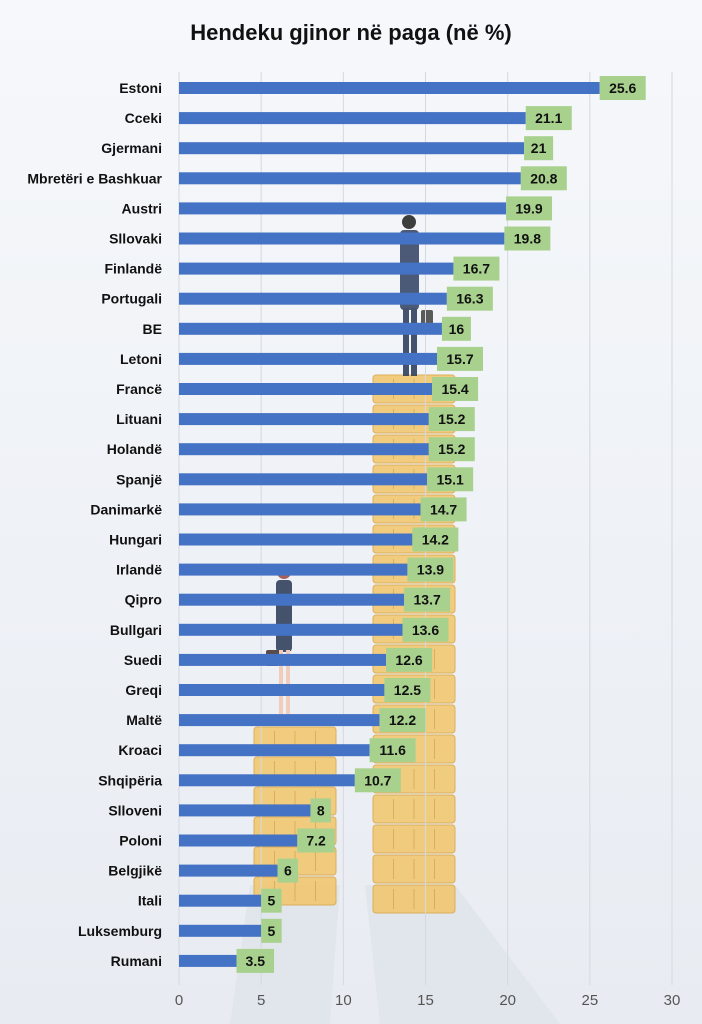  Describe the element at coordinates (316, 840) in the screenshot. I see `data-label: 7.2` at that location.